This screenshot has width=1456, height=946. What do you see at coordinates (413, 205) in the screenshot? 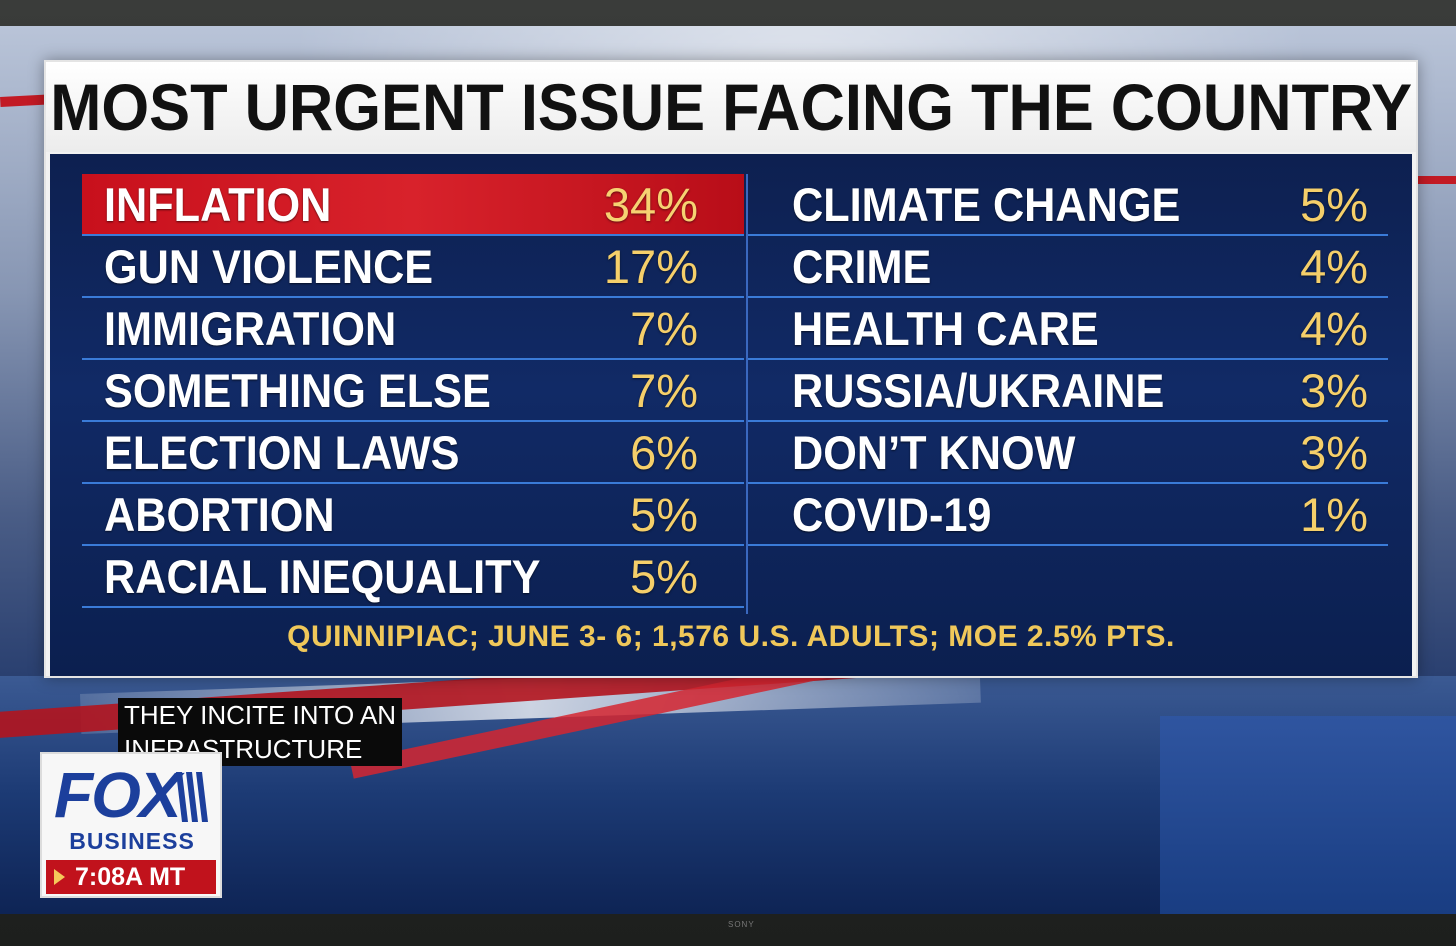
I see `table-row: INFLATION 34%` at bounding box center [413, 205].